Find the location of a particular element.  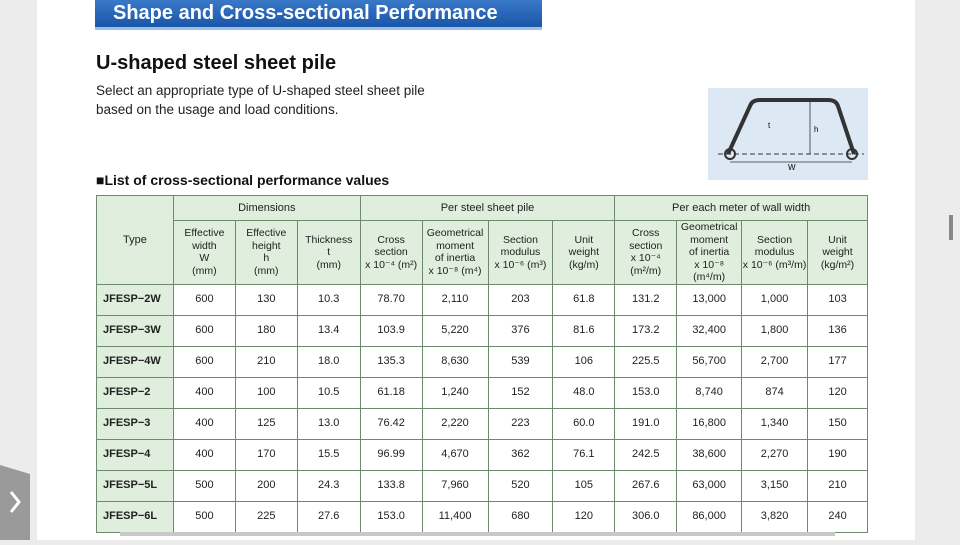

header-cell: Cross section x 10⁻⁴ (m²/m) is located at coordinates (646, 252).